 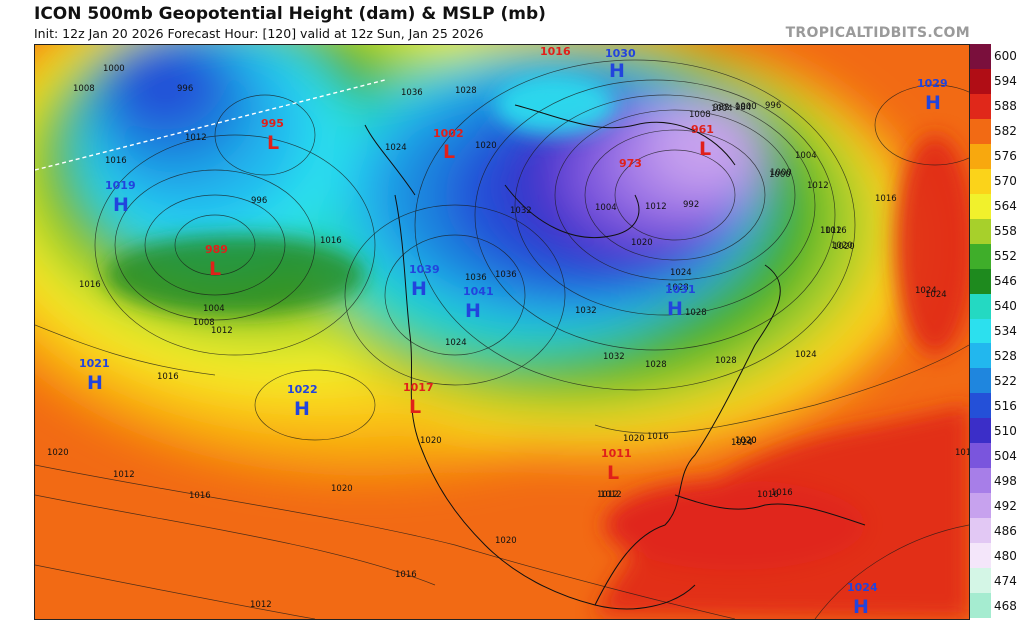 What do you see at coordinates (1005, 330) in the screenshot?
I see `legend-label: 534` at bounding box center [1005, 330].